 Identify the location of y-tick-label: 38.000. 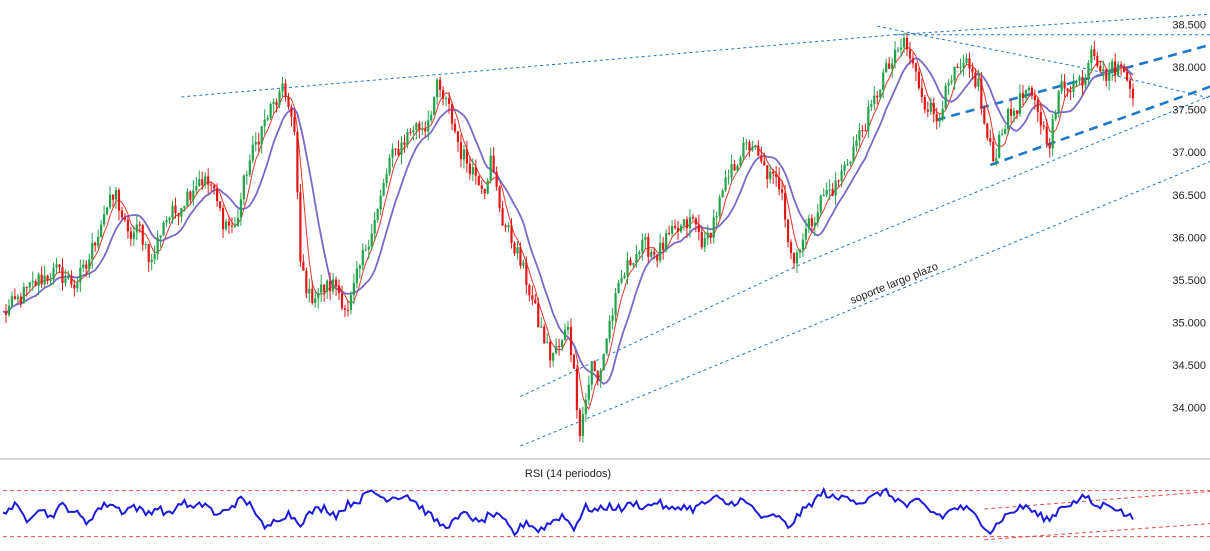
(1189, 68).